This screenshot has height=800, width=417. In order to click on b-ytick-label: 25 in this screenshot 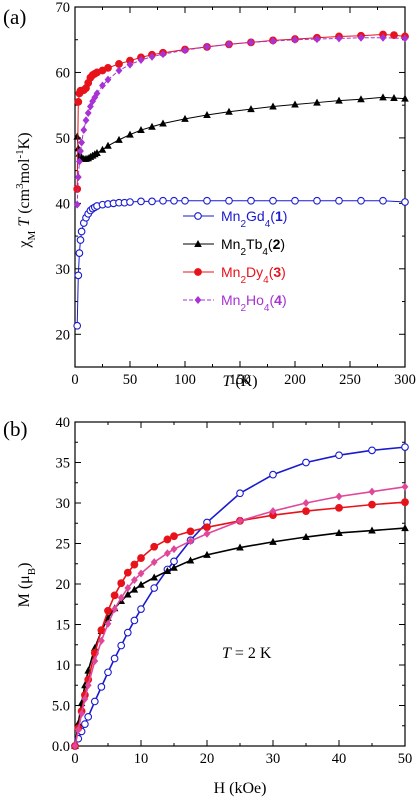, I will do `click(63, 545)`.